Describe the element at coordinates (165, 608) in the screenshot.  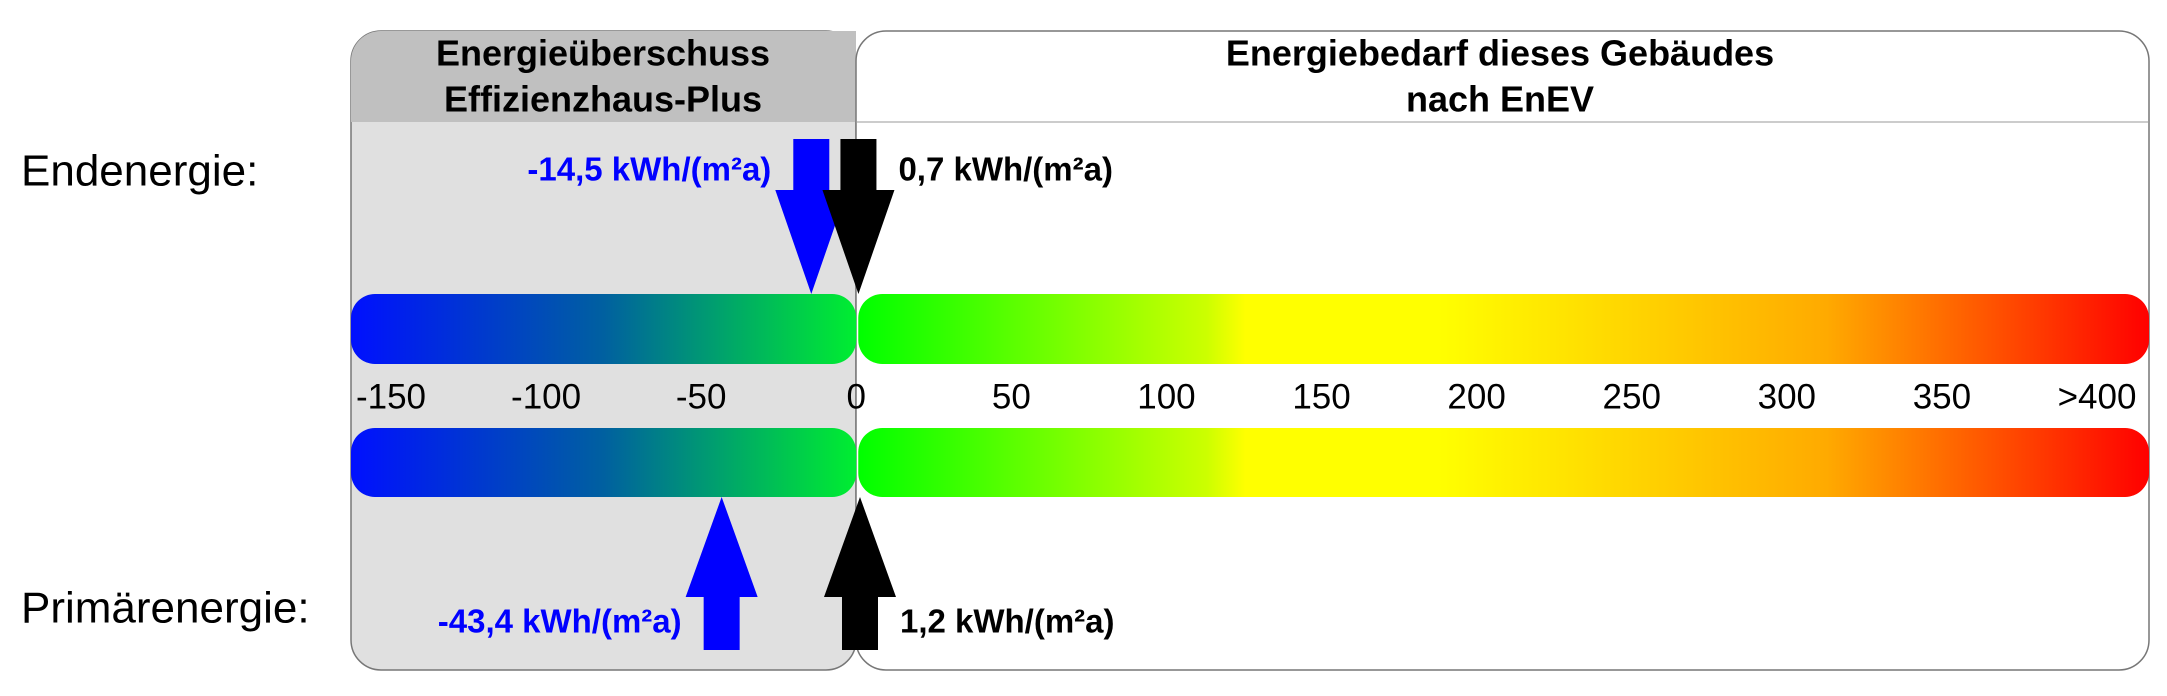
I see `row-label: Primärenergie:` at that location.